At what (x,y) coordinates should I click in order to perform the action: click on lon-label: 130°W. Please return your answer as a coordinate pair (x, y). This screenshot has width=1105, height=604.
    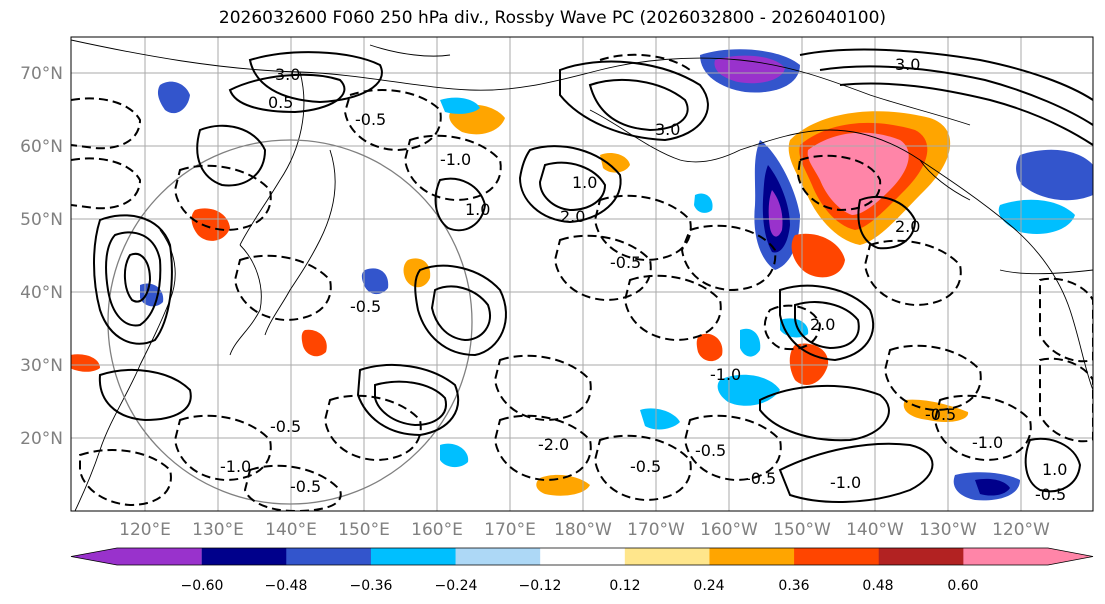
    Looking at the image, I should click on (948, 530).